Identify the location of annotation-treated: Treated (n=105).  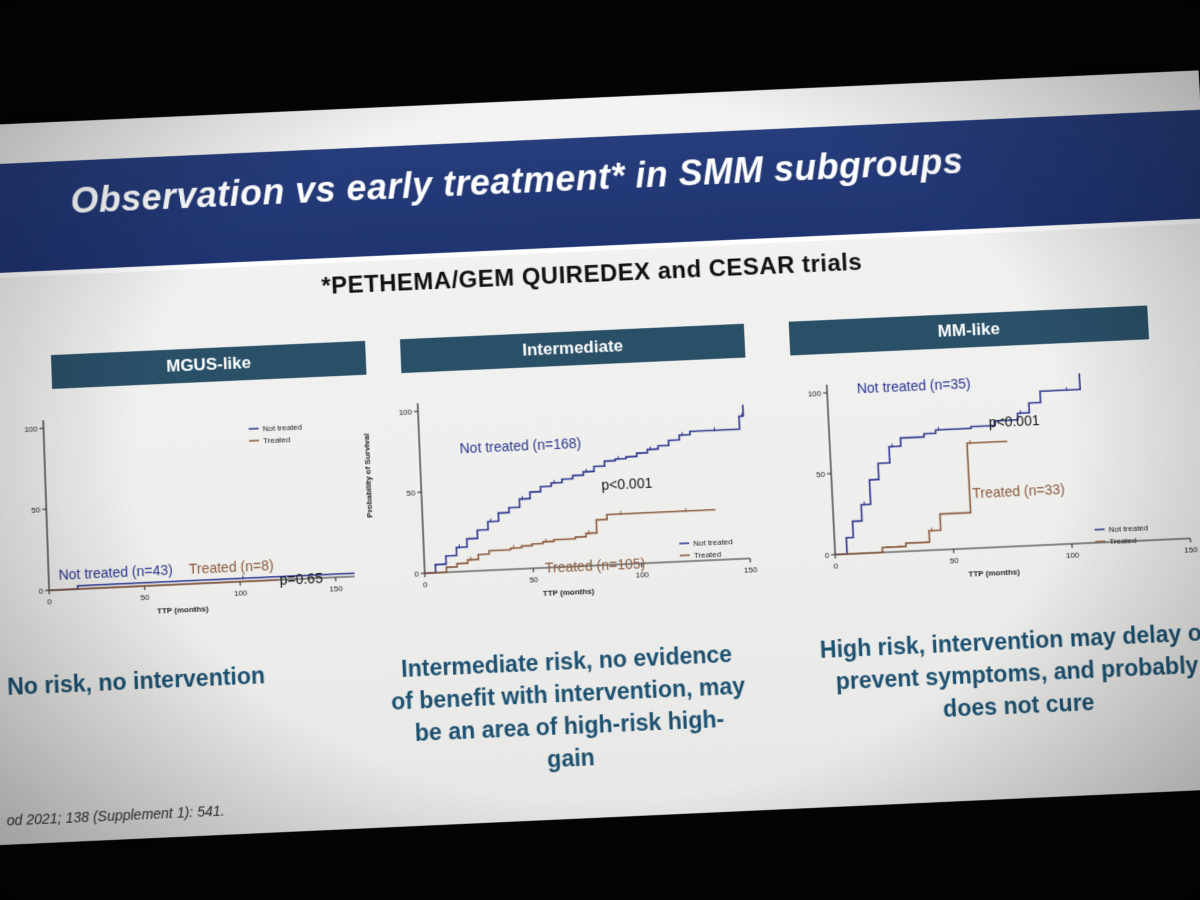
(595, 565).